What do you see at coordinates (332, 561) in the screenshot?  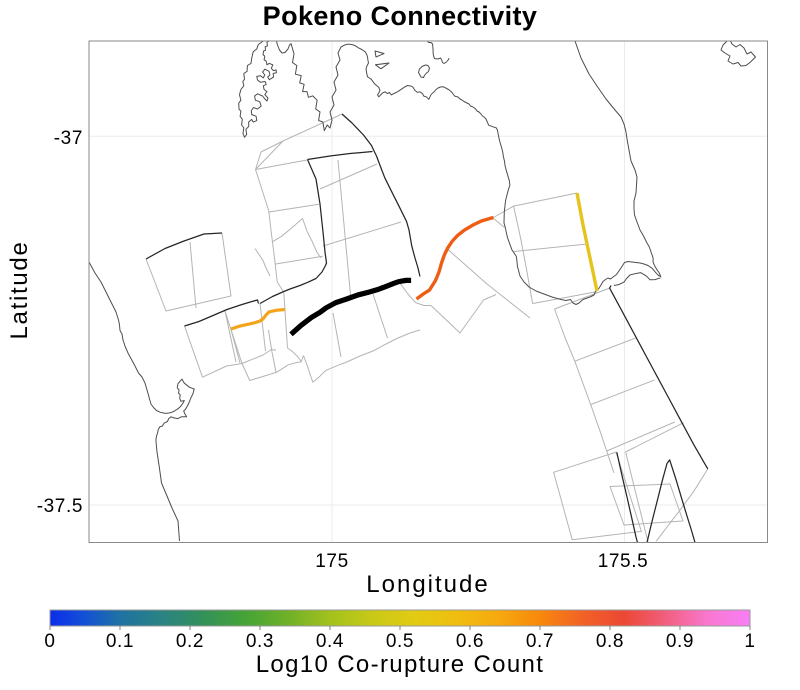 I see `svg-text: 175` at bounding box center [332, 561].